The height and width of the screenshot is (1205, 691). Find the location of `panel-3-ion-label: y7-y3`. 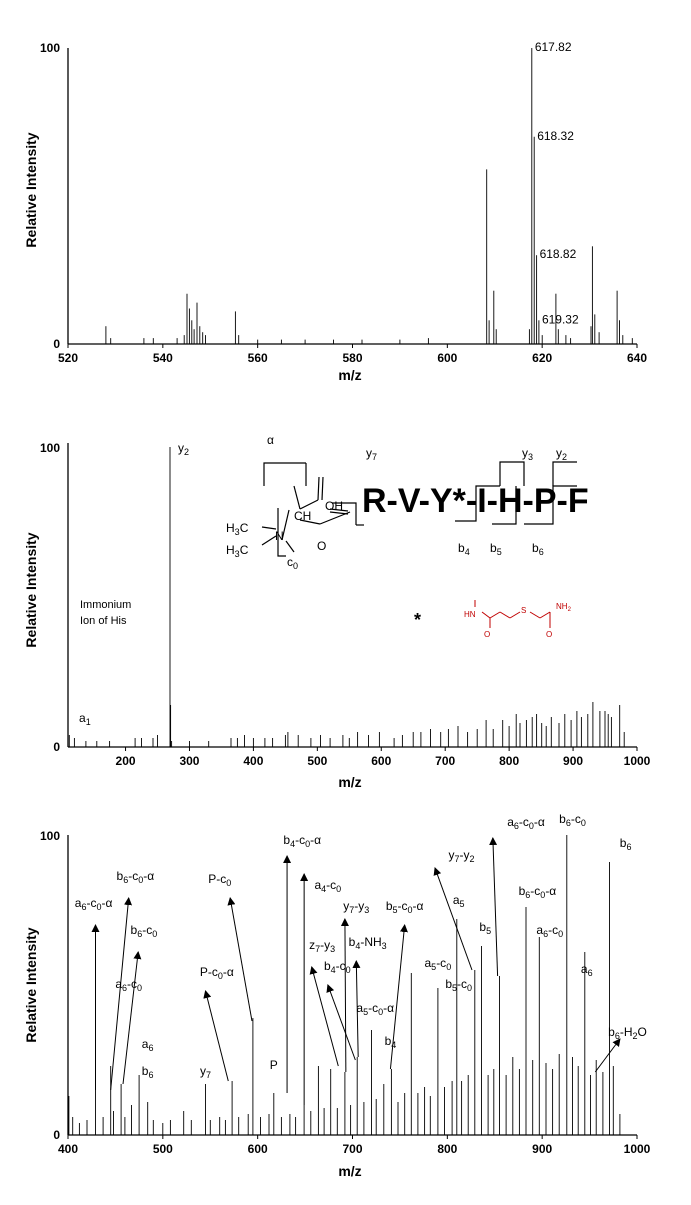

panel-3-ion-label: y7-y3 is located at coordinates (356, 907).